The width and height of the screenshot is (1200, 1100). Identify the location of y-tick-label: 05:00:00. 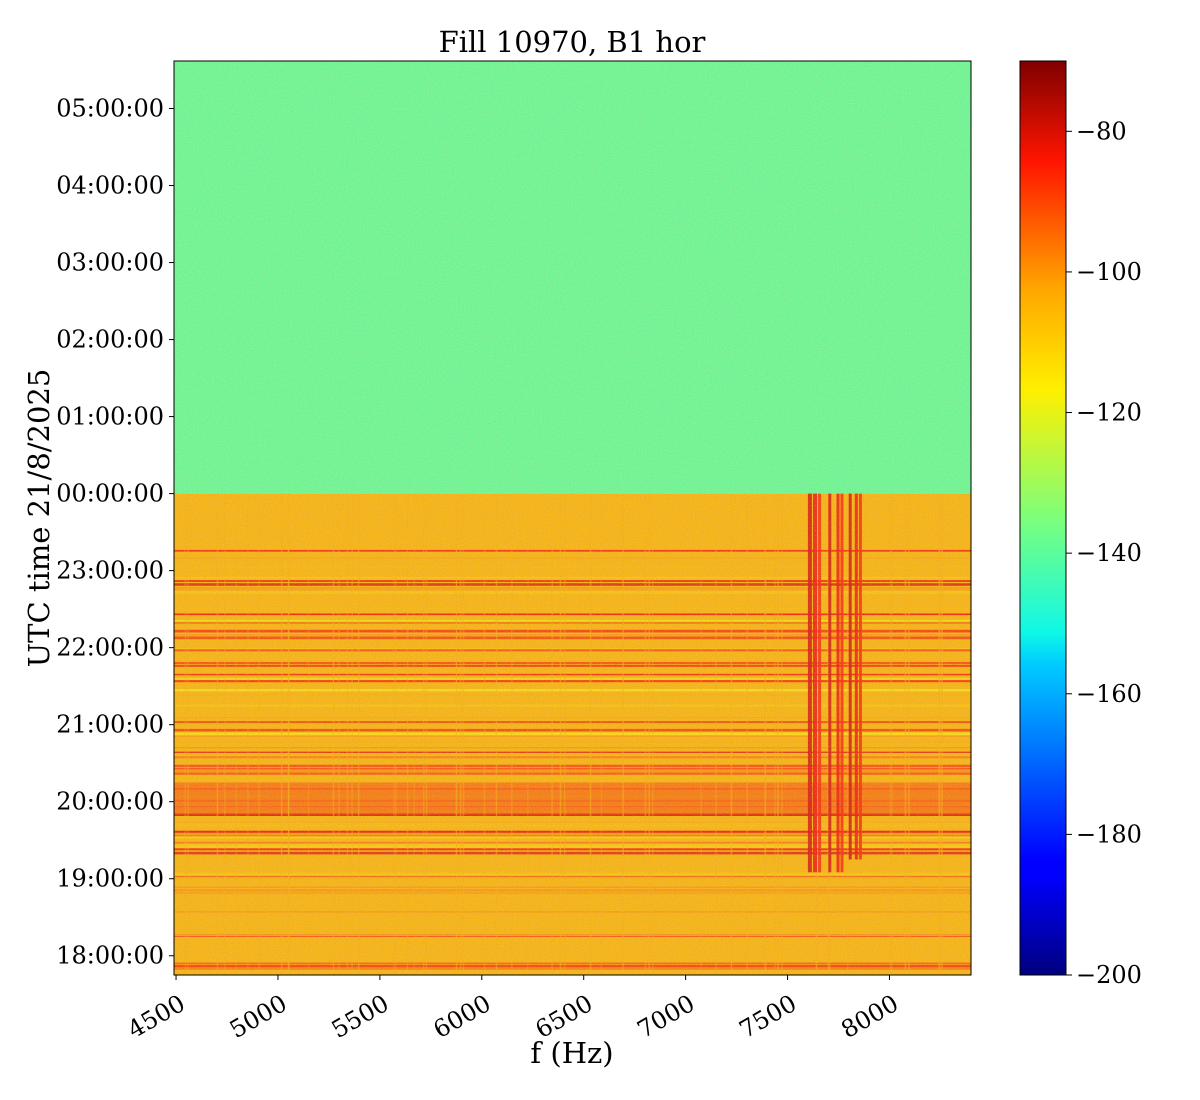
(110, 108).